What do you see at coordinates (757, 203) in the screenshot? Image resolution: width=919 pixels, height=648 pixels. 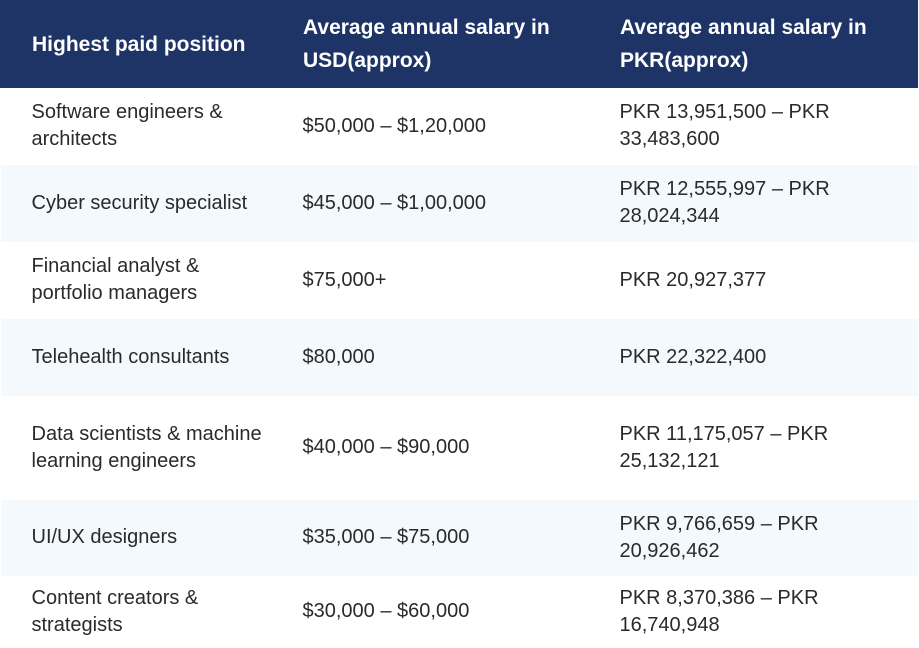 I see `cell-pkr-salary: PKR 12,555,997 – PKR 28,024,344` at bounding box center [757, 203].